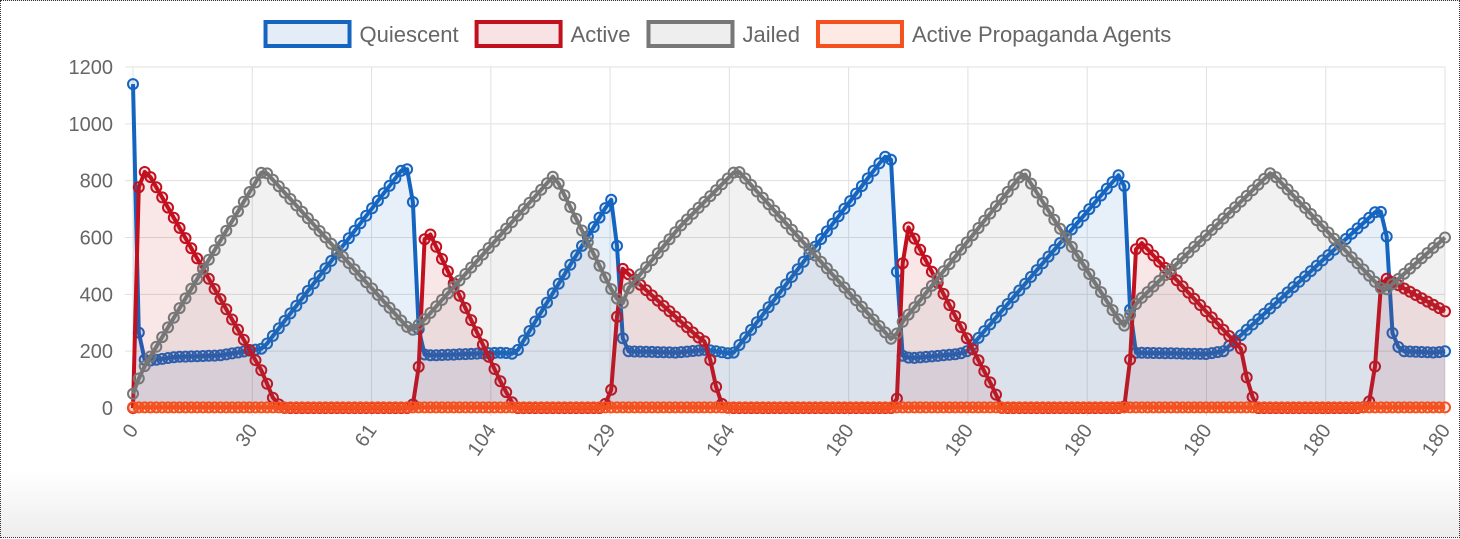  I want to click on x-tick-label: 180, so click(840, 440).